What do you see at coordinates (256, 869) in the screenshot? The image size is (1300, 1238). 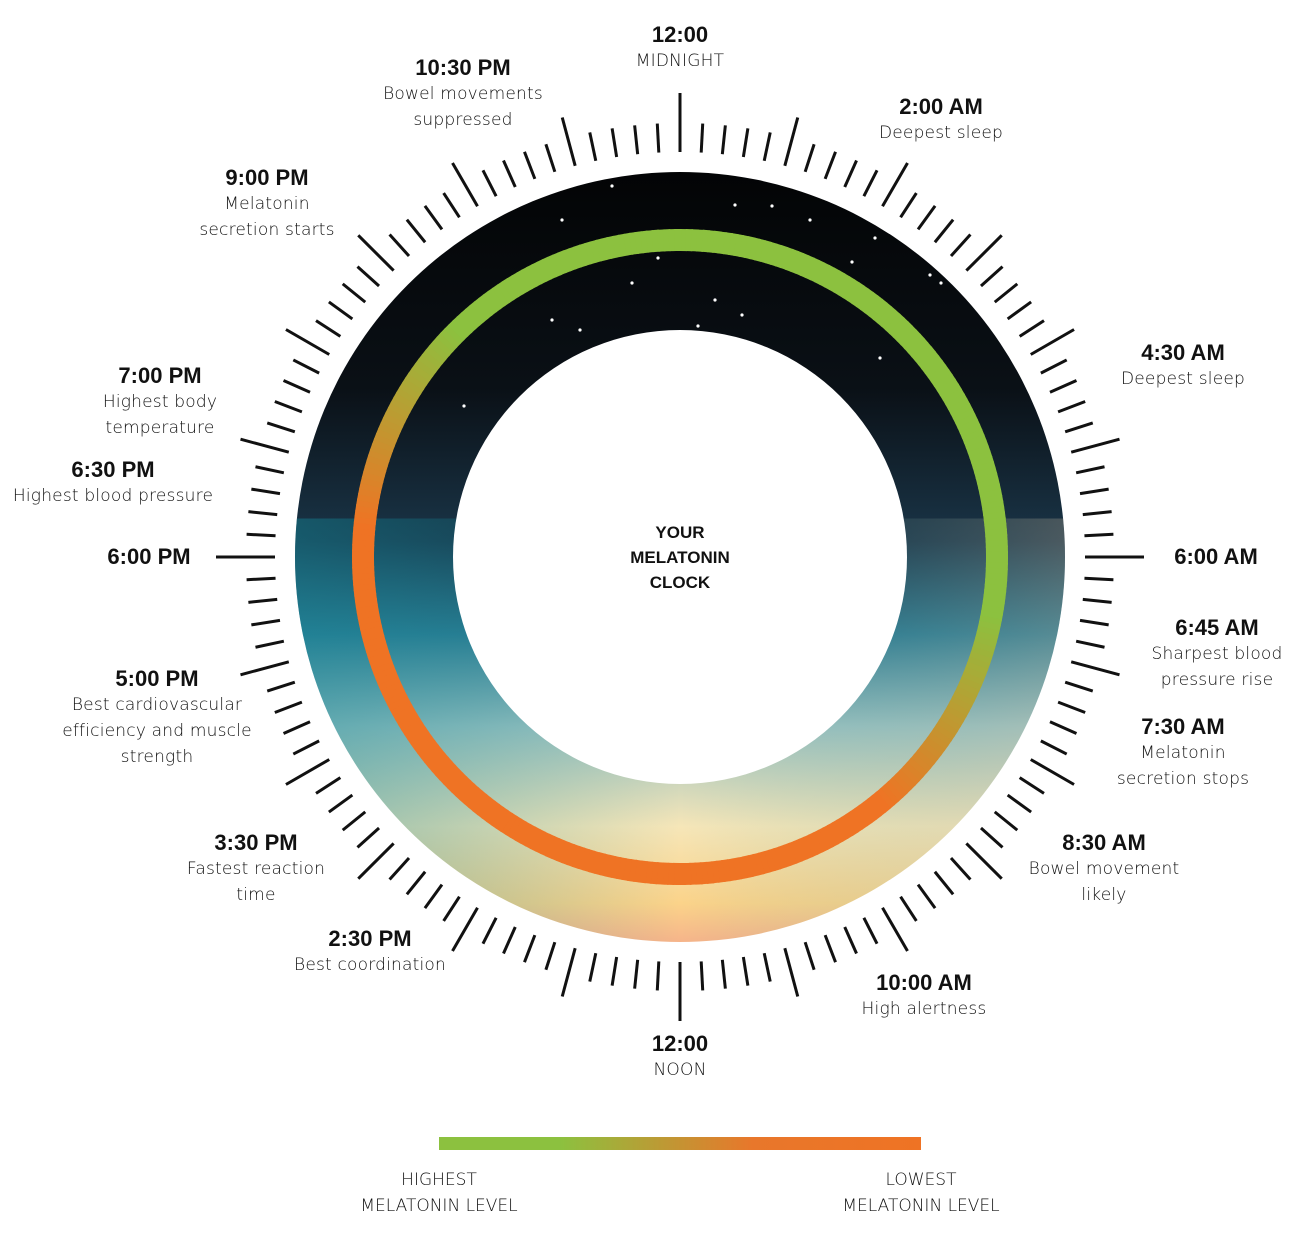 I see `event-description: Fastest reaction` at bounding box center [256, 869].